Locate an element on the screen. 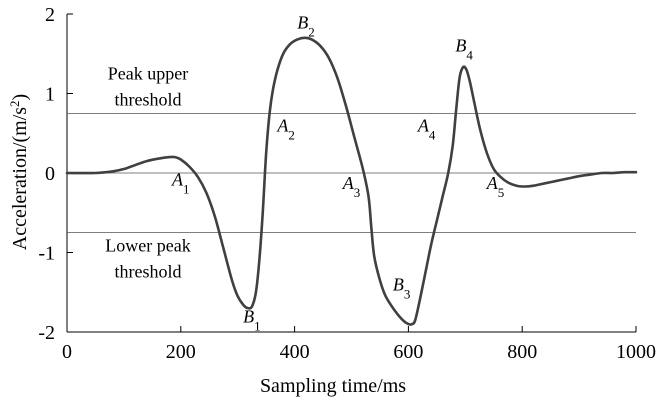  threshold-label: Peak upper is located at coordinates (148, 73).